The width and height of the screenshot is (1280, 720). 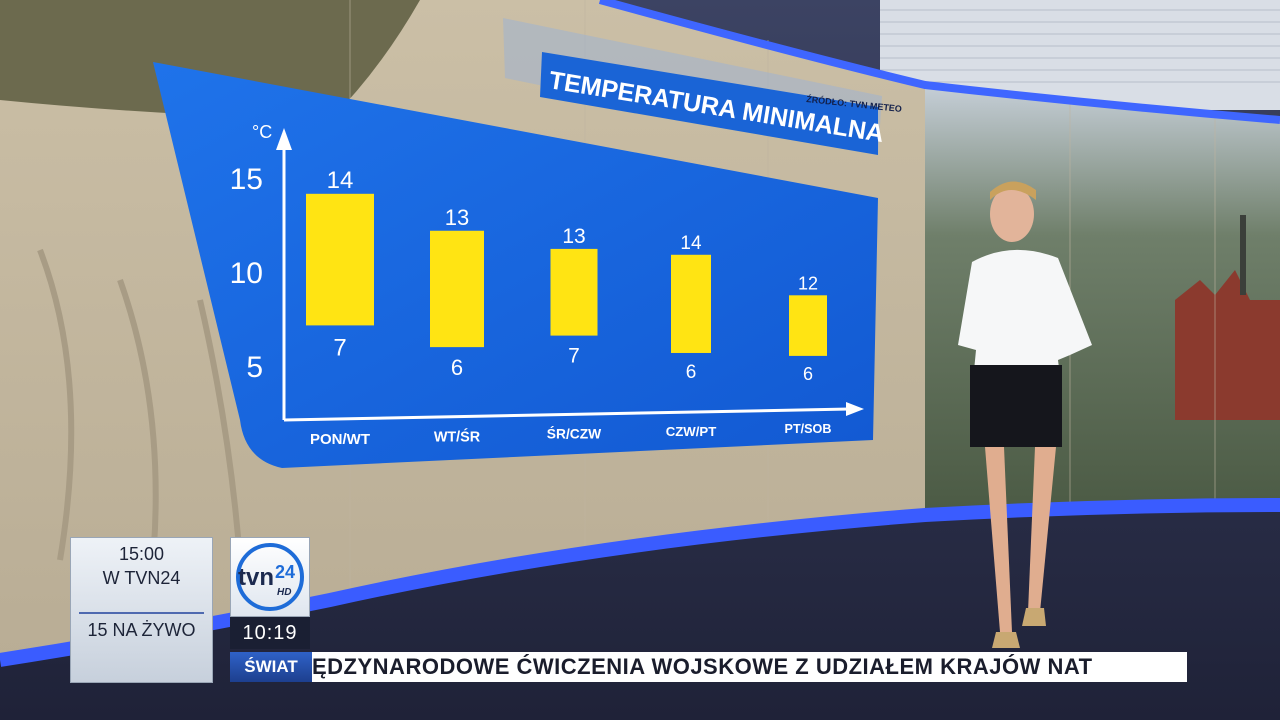 What do you see at coordinates (141, 630) in the screenshot?
I see `next-program-title: 15 NA ŻYWO` at bounding box center [141, 630].